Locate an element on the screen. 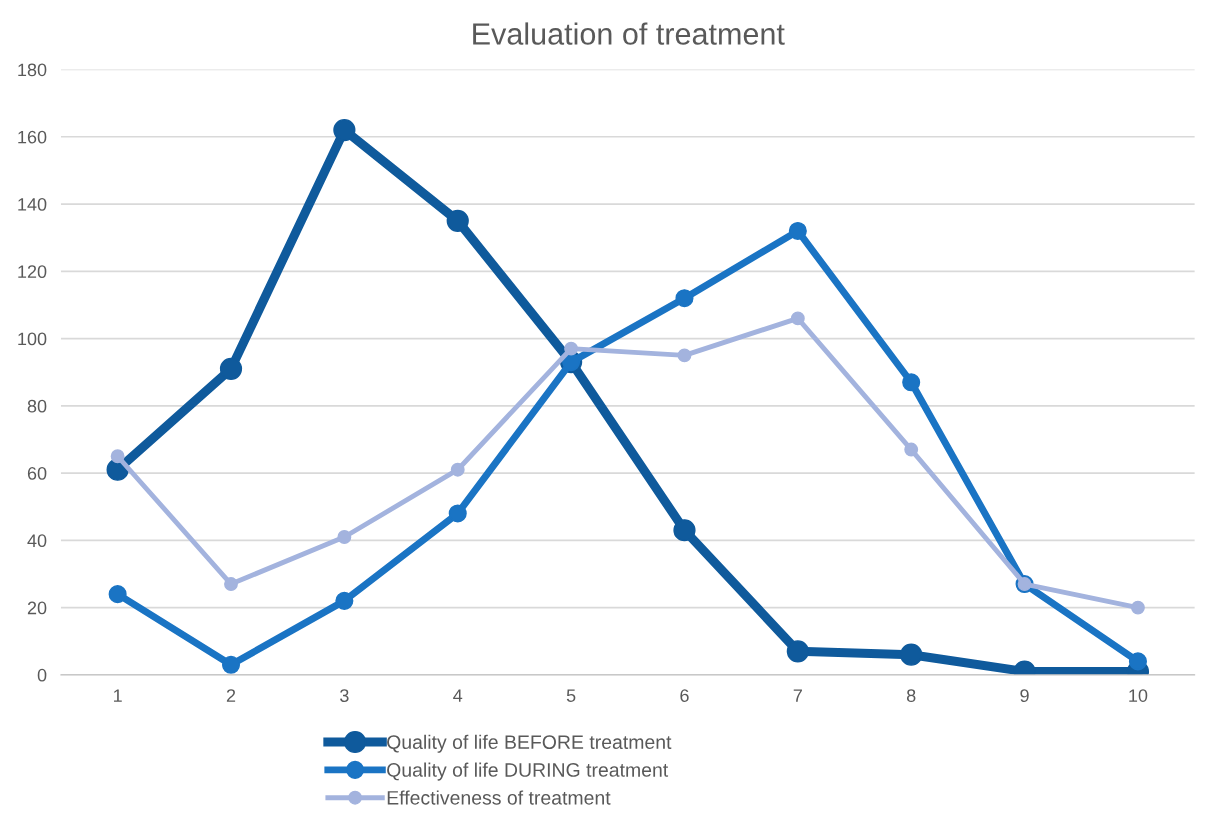 This screenshot has height=818, width=1219. x-tick-label: 10 is located at coordinates (1138, 695).